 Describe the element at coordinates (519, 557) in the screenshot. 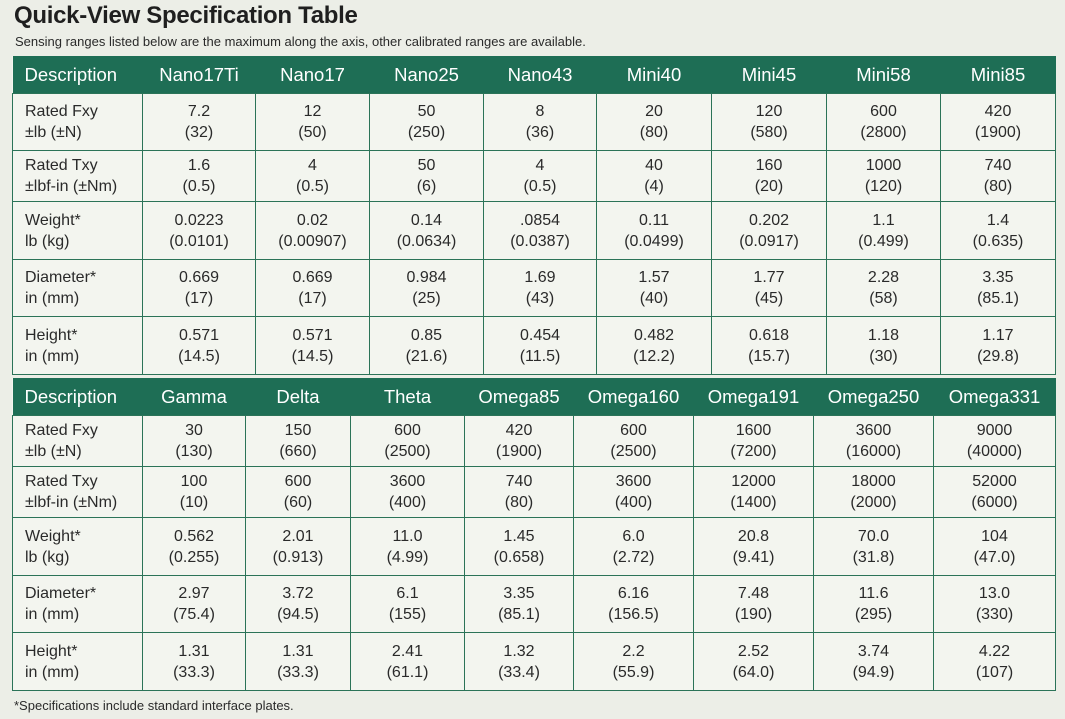

I see `metric-value: (0.658)` at that location.